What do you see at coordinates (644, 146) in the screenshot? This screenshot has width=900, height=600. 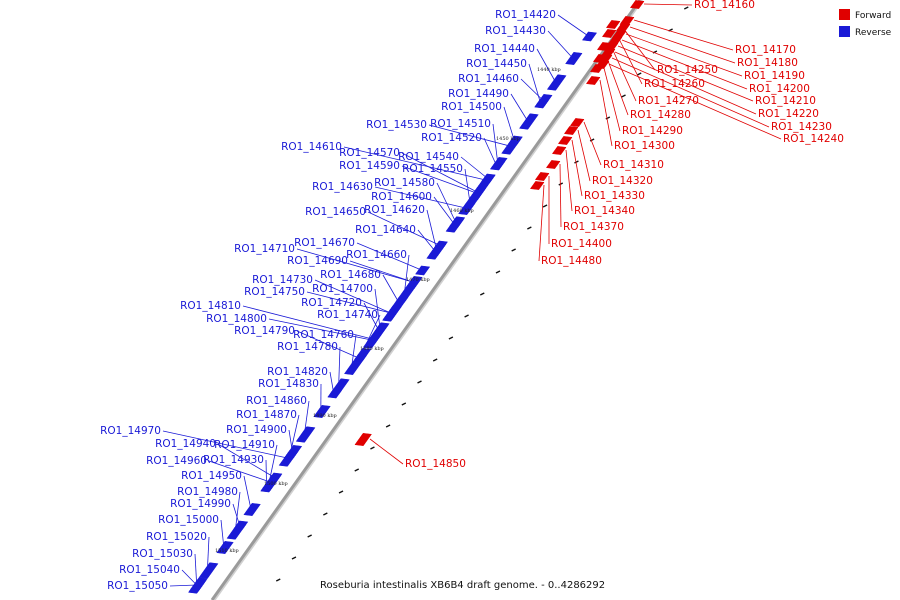 I see `gene-label-RO1_14300: RO1_14300` at bounding box center [644, 146].